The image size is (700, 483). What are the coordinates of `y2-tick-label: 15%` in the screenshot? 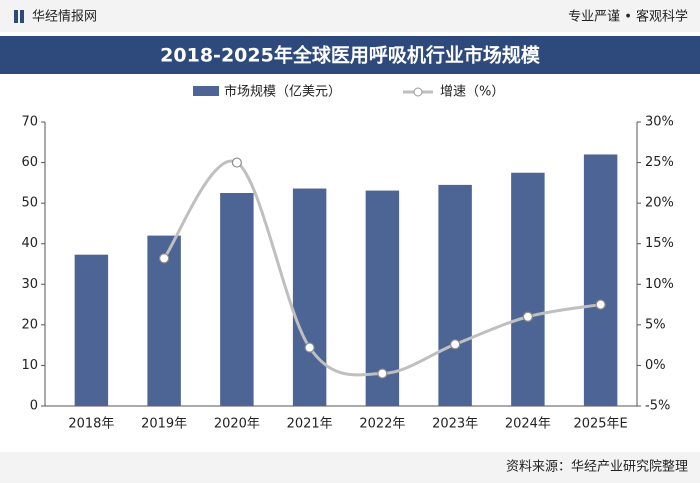 It's located at (659, 243).